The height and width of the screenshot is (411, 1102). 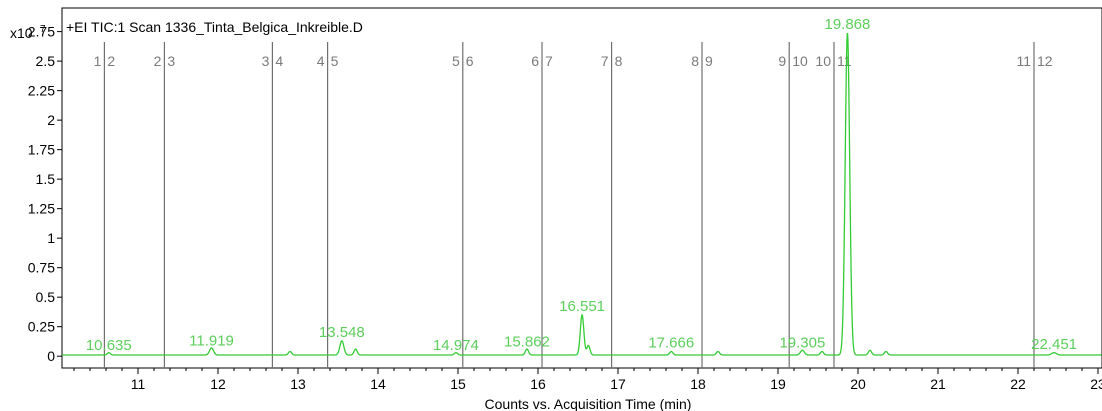 I want to click on x-tick-label: 11, so click(x=138, y=384).